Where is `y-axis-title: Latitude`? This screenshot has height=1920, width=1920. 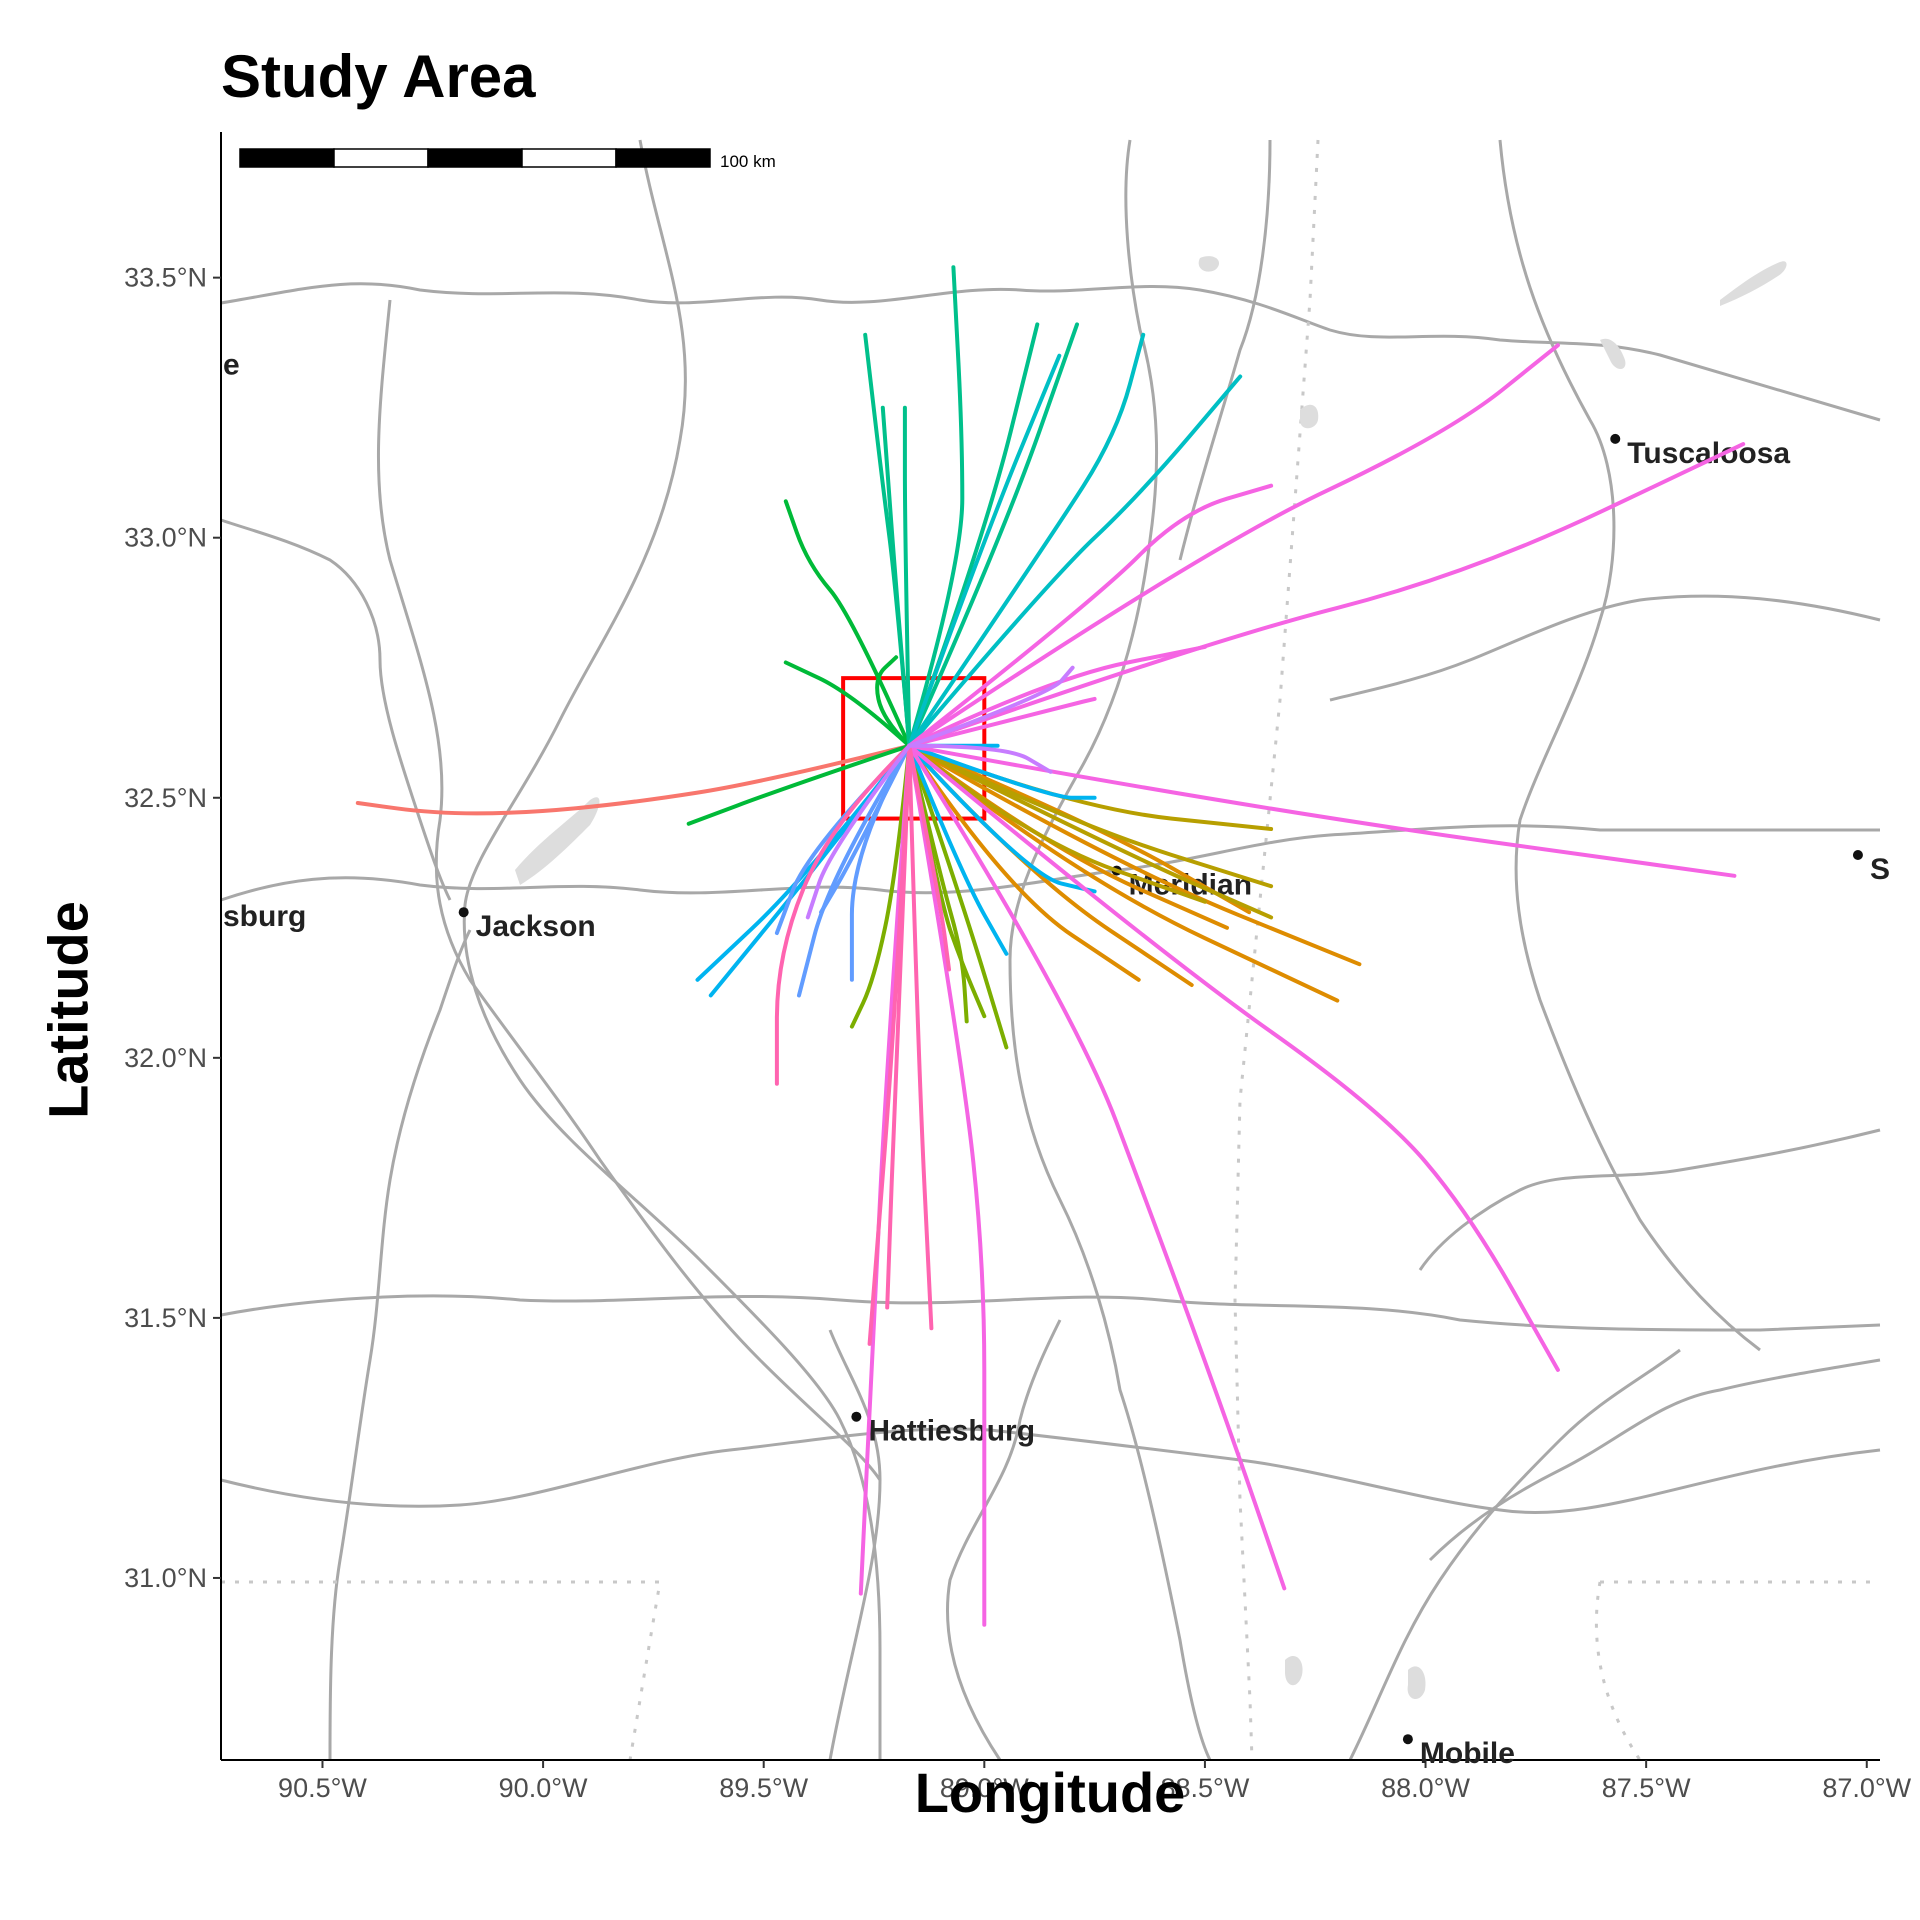
y-axis-title: Latitude is located at coordinates (68, 1010).